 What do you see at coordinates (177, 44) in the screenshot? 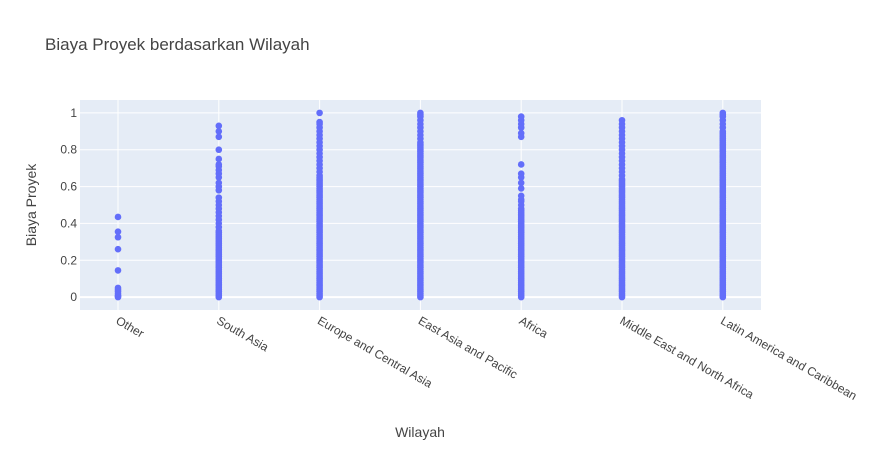
I see `chart-title: Biaya Proyek berdasarkan Wilayah` at bounding box center [177, 44].